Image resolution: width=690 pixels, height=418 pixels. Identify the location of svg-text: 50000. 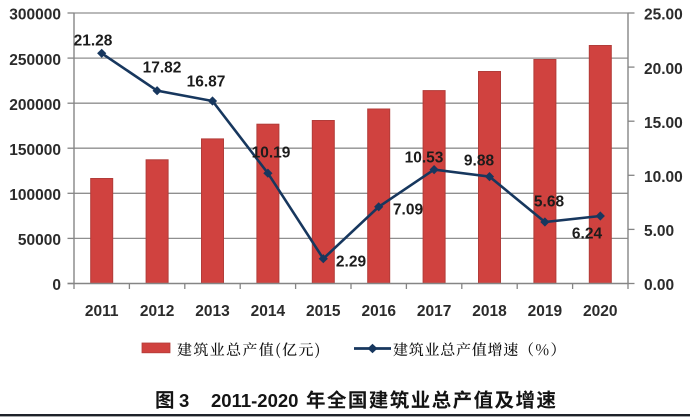
(39, 240).